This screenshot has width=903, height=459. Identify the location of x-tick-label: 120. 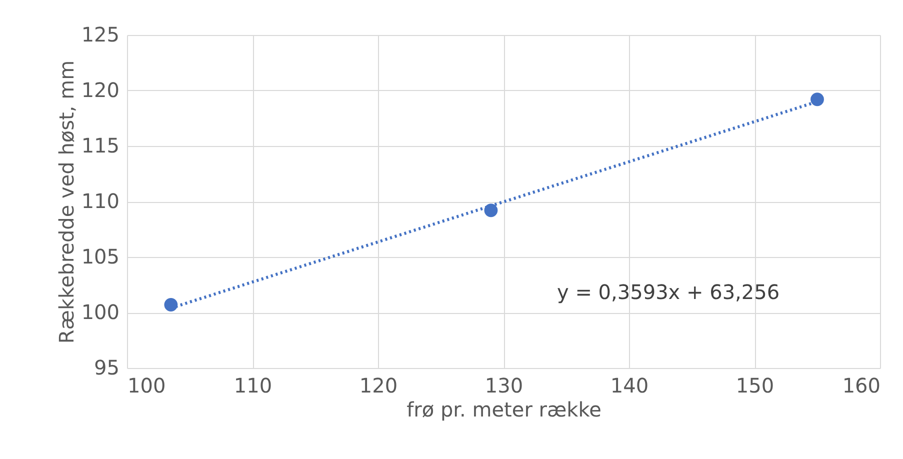
(378, 386).